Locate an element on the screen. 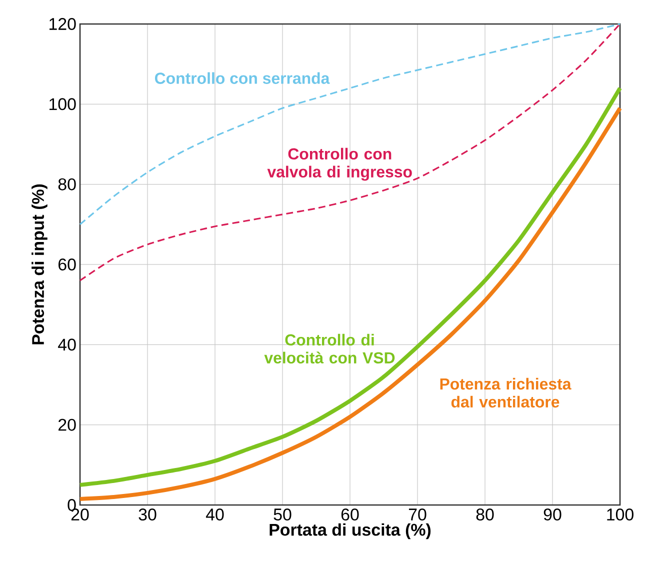  x-tick-label: 80 is located at coordinates (485, 514).